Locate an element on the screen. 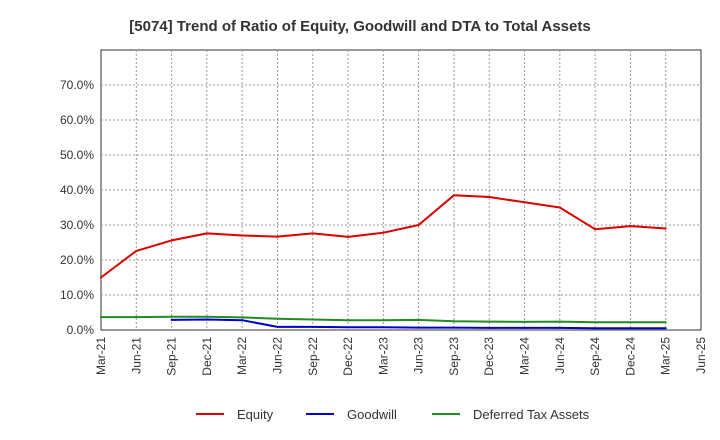  y-tick-label: 30.0% is located at coordinates (77, 225).